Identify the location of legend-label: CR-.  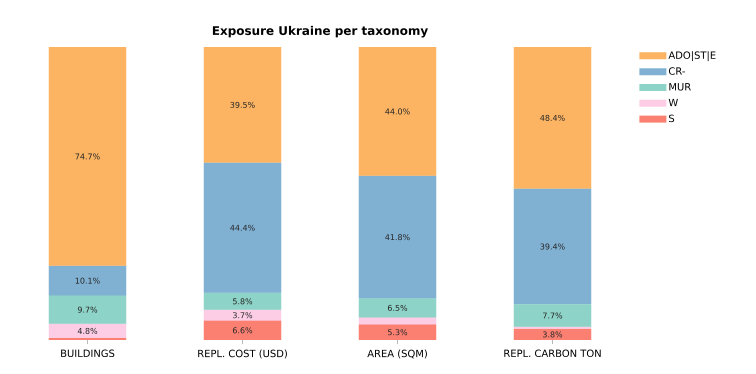
(676, 71).